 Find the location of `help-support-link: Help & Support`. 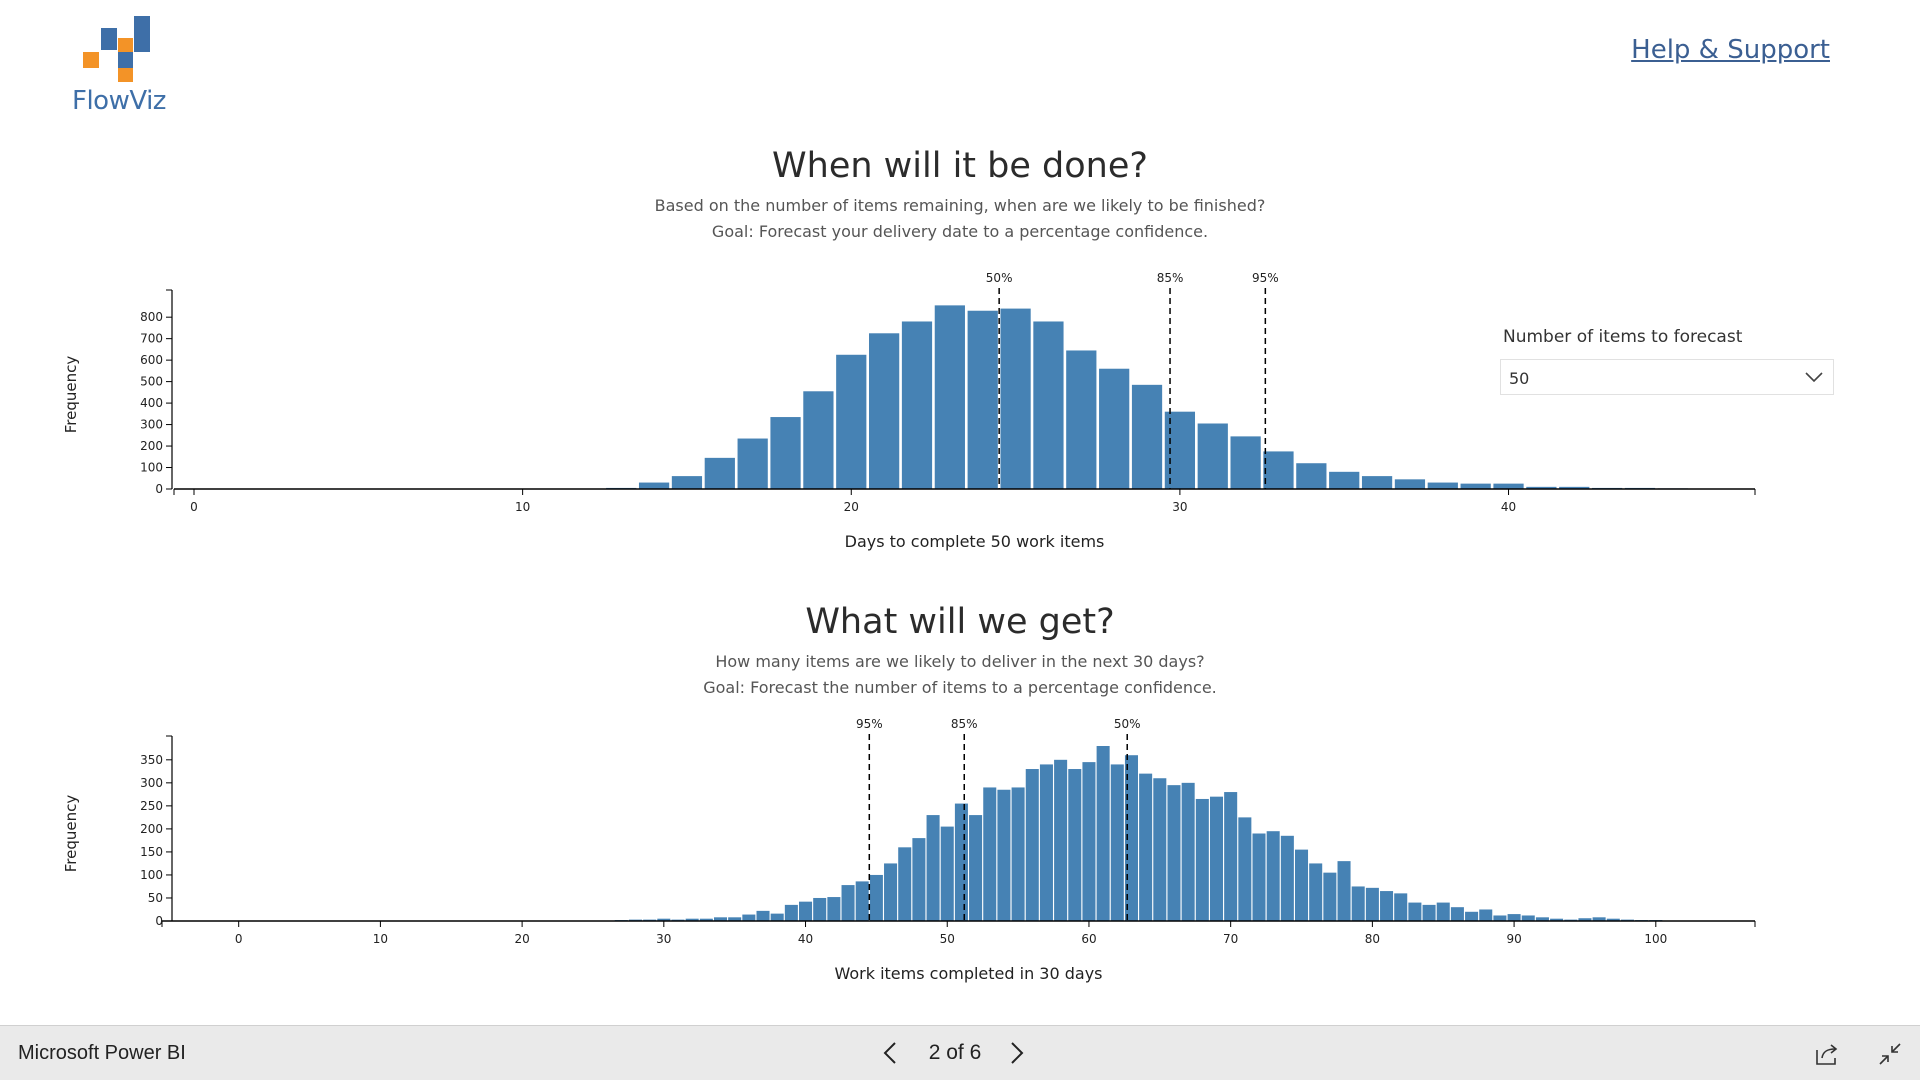

help-support-link: Help & Support is located at coordinates (1730, 50).